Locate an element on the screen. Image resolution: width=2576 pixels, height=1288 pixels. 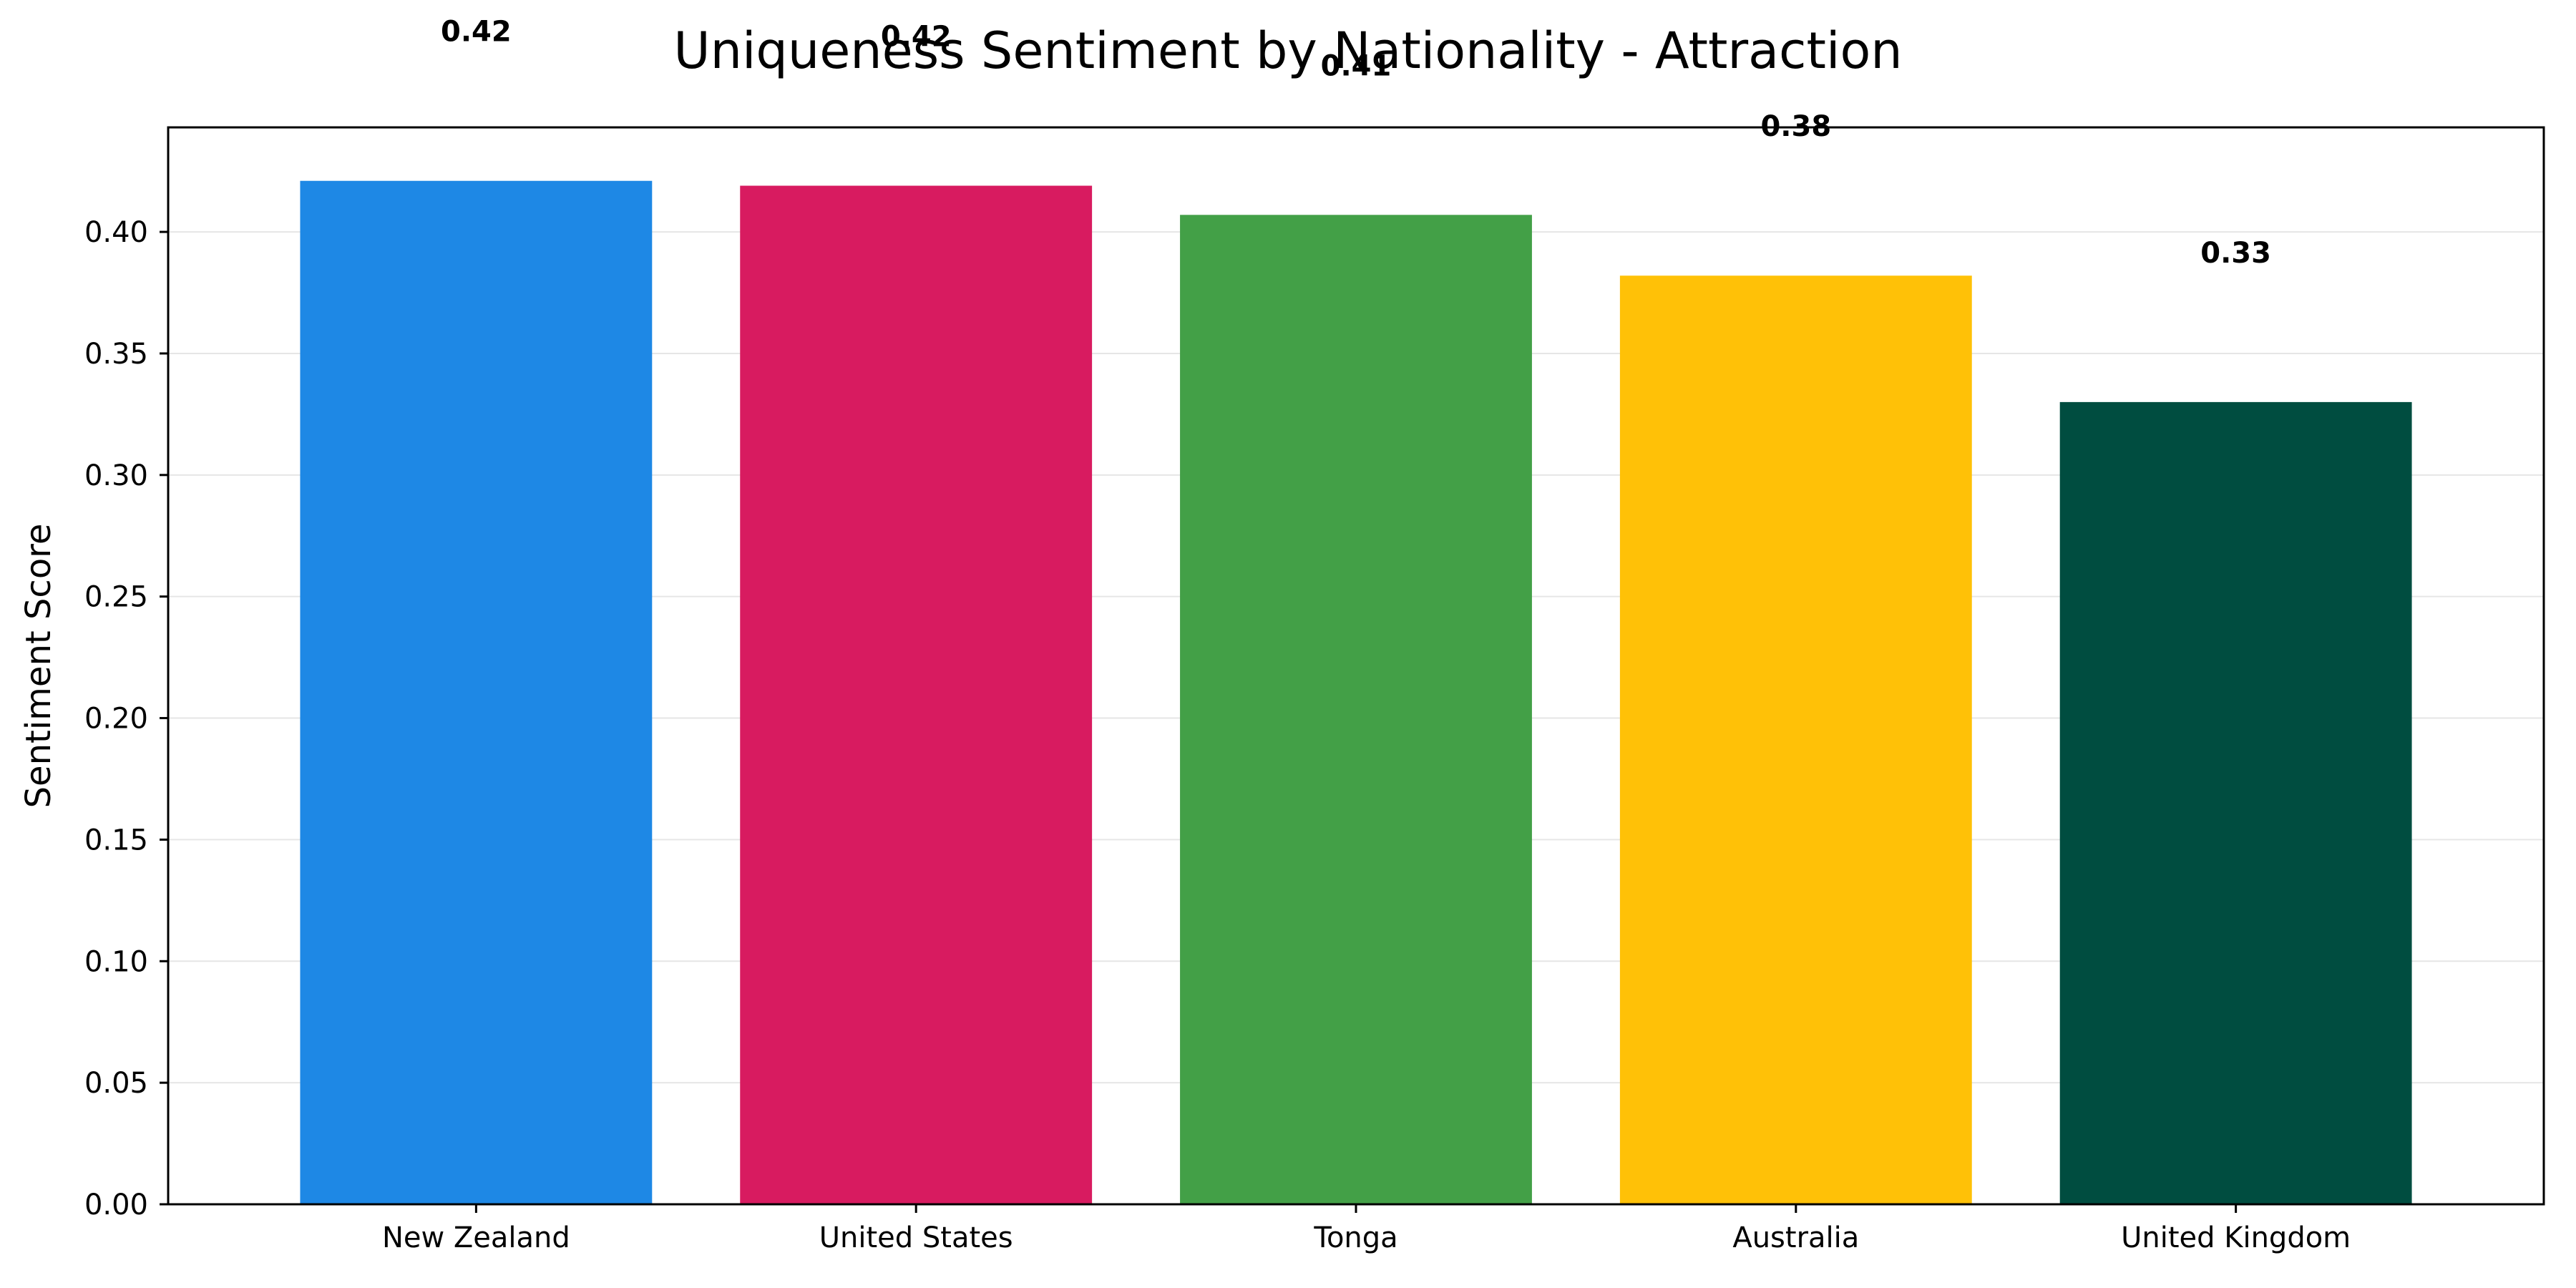
bar-australia is located at coordinates (1796, 740).